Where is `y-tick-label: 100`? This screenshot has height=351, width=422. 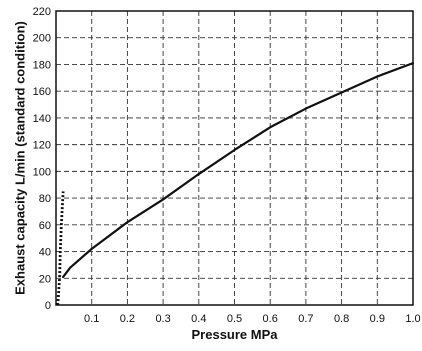
y-tick-label: 100 is located at coordinates (42, 172).